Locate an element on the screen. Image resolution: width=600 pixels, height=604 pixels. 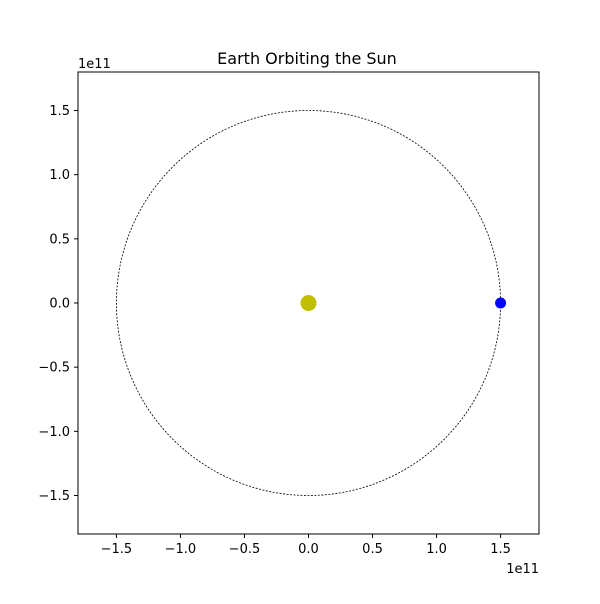
y-tick-label: 1.0 is located at coordinates (59, 175).